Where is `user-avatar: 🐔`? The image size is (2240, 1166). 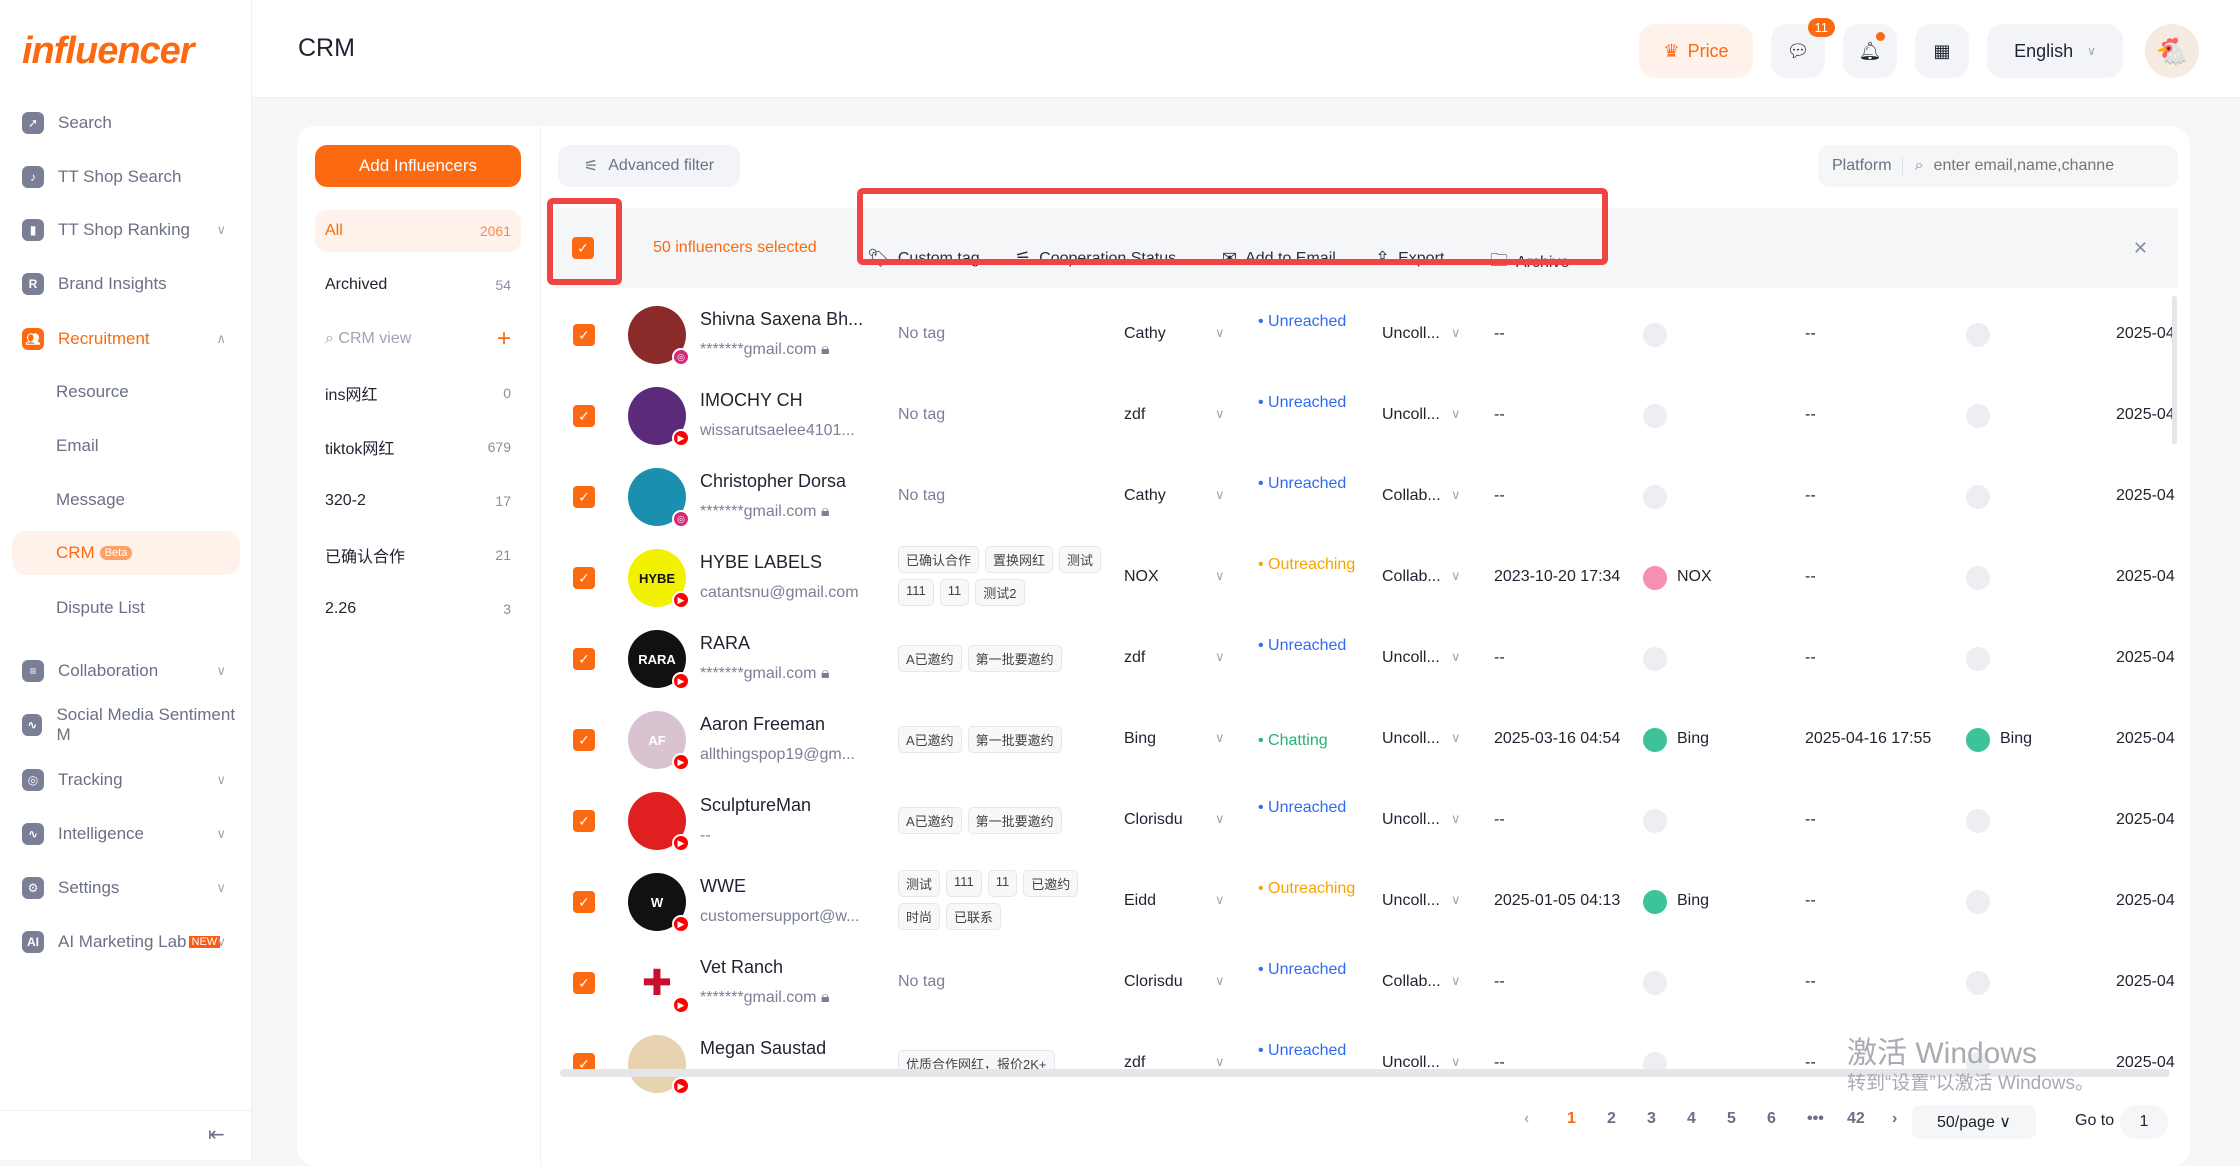
user-avatar: 🐔 is located at coordinates (2172, 51).